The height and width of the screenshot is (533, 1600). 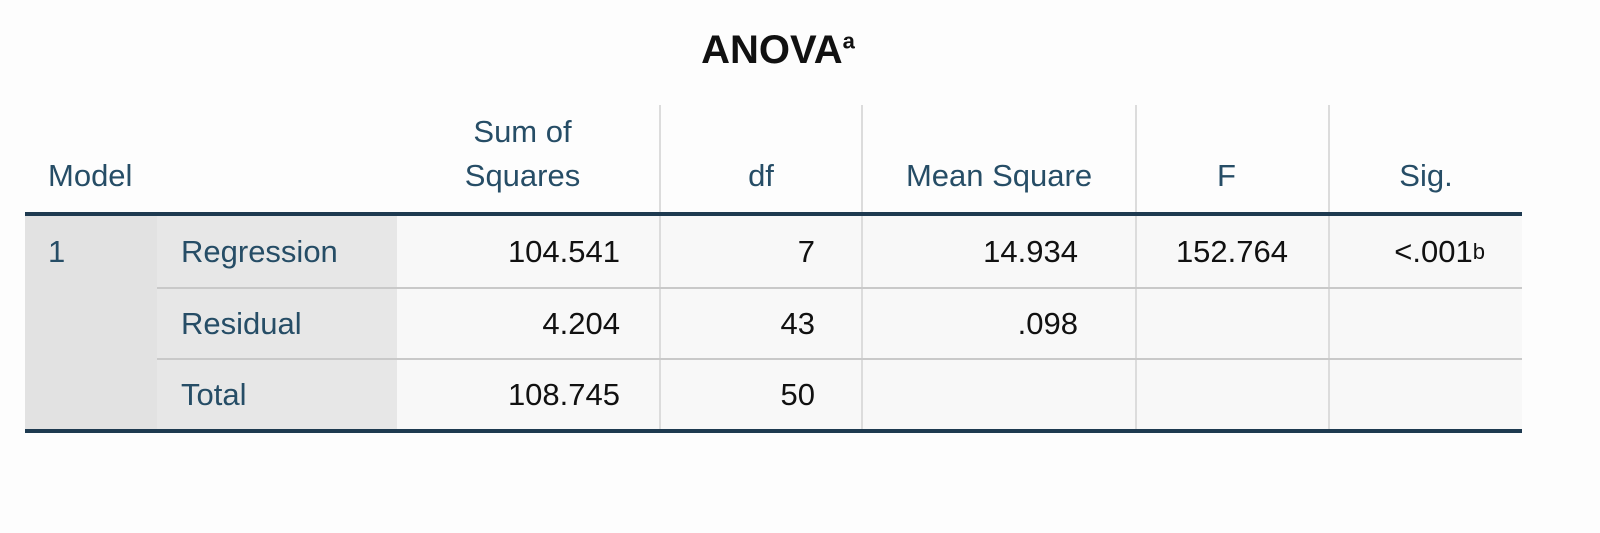 What do you see at coordinates (522, 153) in the screenshot?
I see `header-cell: Sum of Squares` at bounding box center [522, 153].